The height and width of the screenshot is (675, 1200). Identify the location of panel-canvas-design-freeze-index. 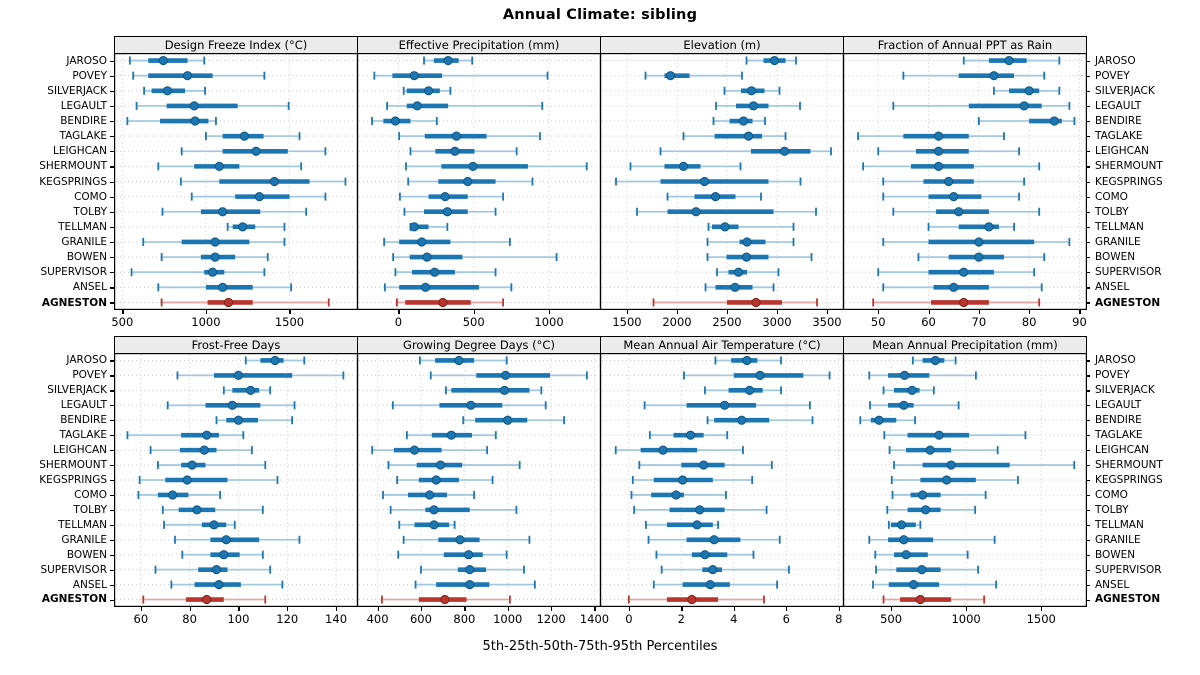
(236, 181).